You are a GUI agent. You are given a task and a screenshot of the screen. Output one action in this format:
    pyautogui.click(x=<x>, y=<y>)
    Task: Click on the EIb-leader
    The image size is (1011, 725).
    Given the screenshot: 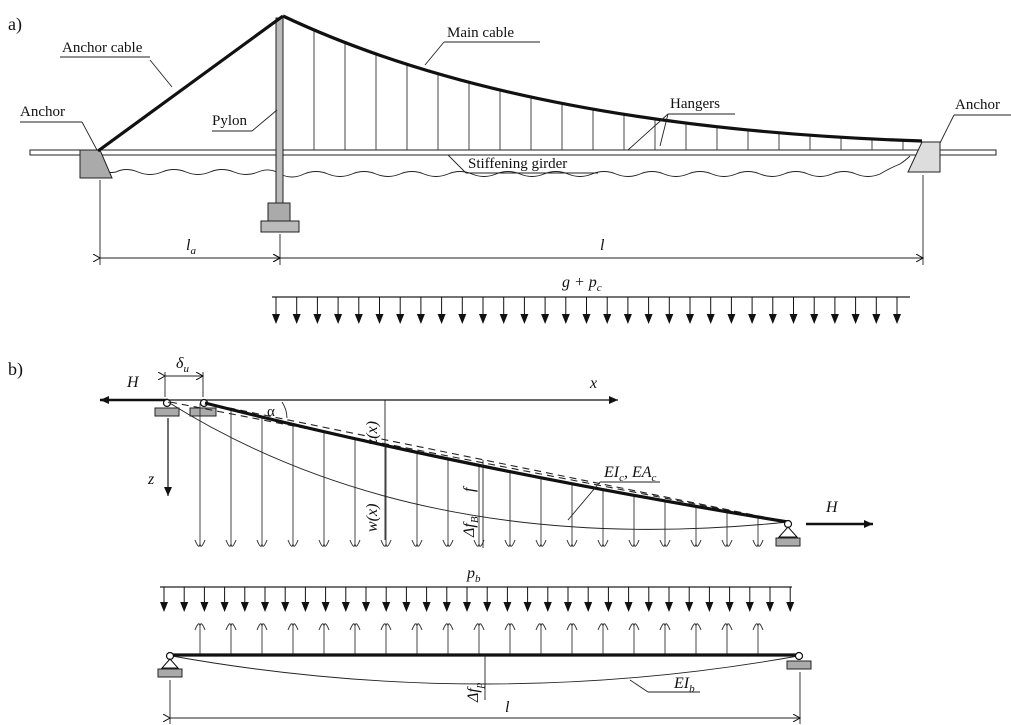 What is the action you would take?
    pyautogui.click(x=639, y=686)
    